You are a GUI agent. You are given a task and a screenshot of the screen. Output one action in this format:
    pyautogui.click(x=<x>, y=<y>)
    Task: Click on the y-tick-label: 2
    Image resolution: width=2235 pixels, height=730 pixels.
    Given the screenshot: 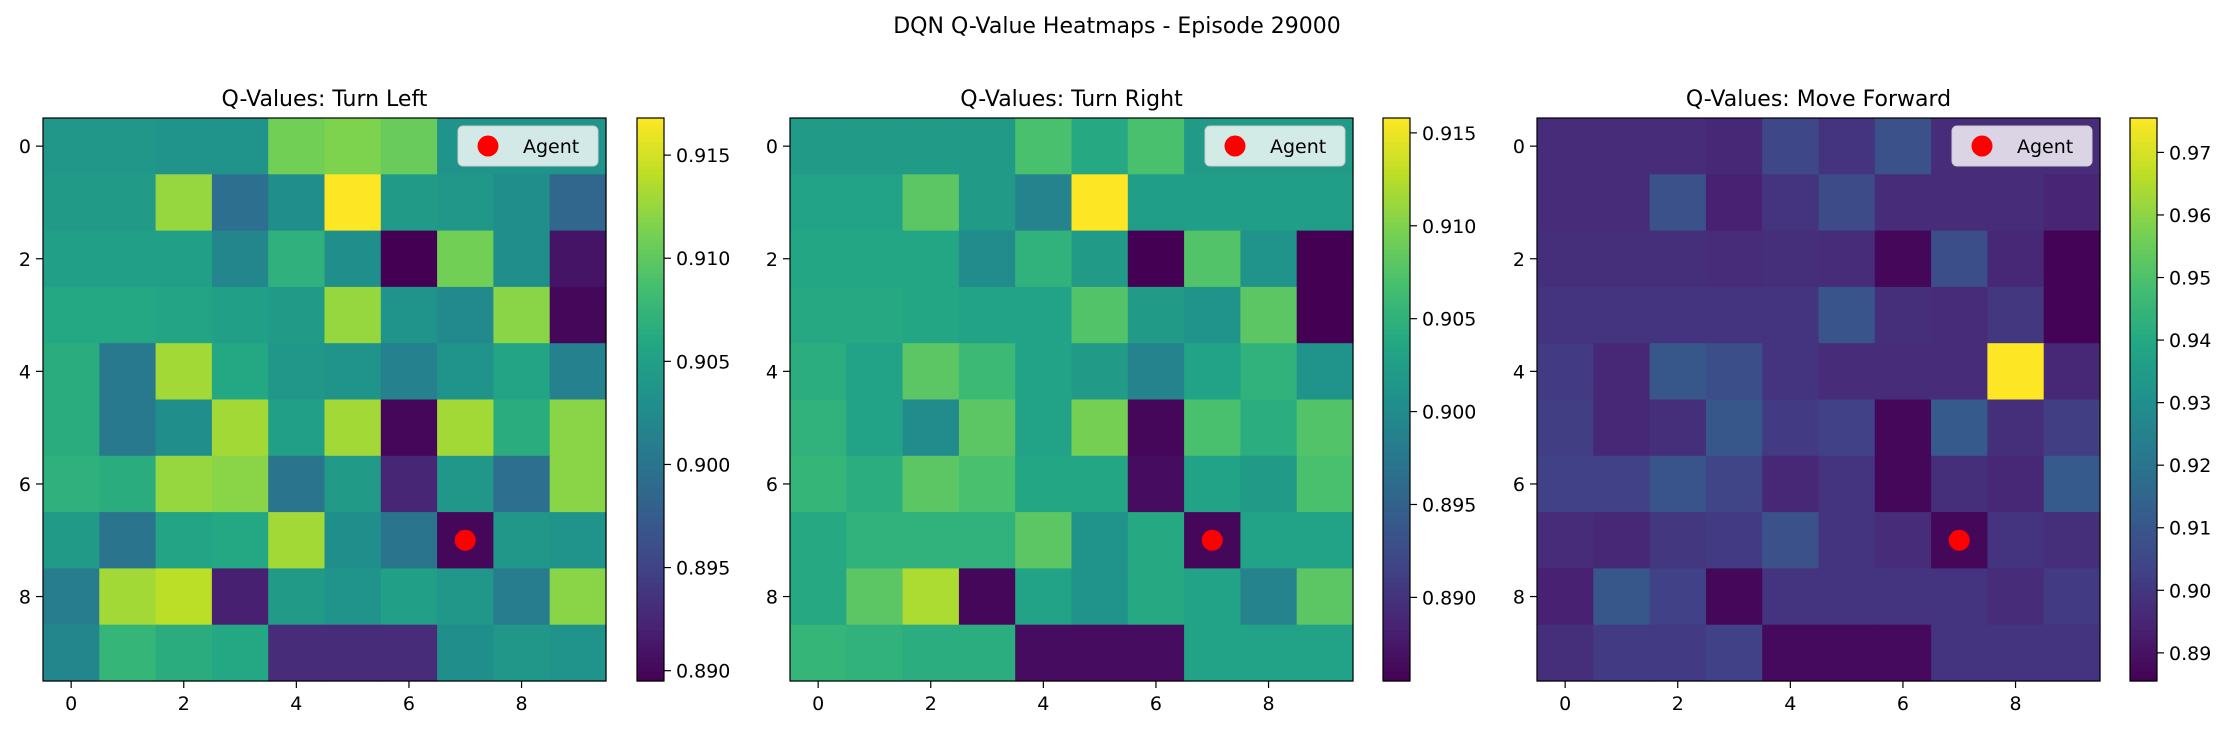 What is the action you would take?
    pyautogui.click(x=1519, y=260)
    